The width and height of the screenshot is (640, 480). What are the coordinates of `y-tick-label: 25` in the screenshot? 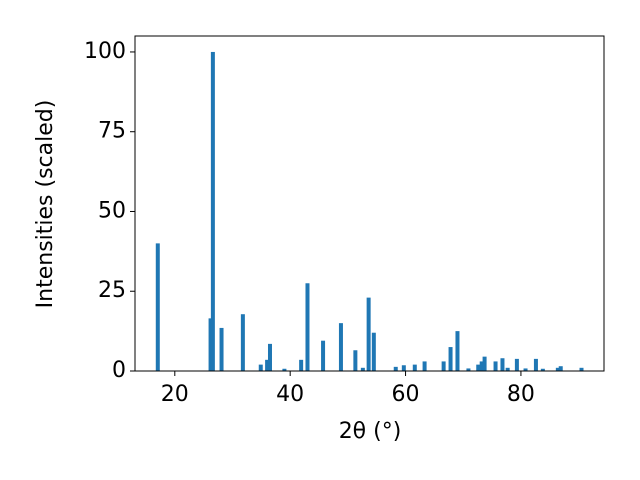 It's located at (112, 290).